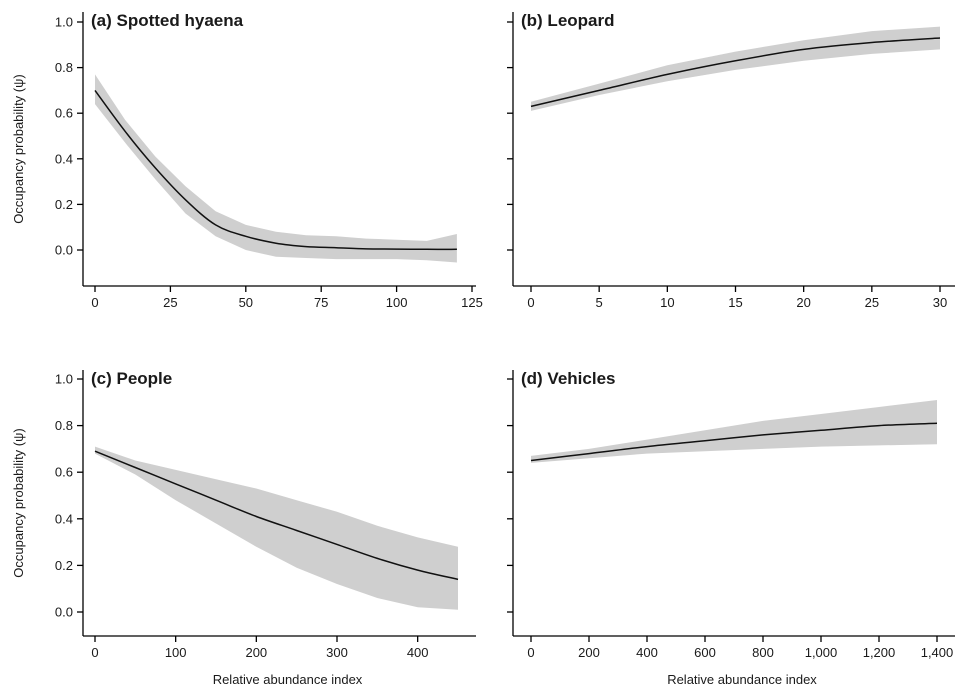 The image size is (961, 694). I want to click on x-tick-label: 125, so click(472, 302).